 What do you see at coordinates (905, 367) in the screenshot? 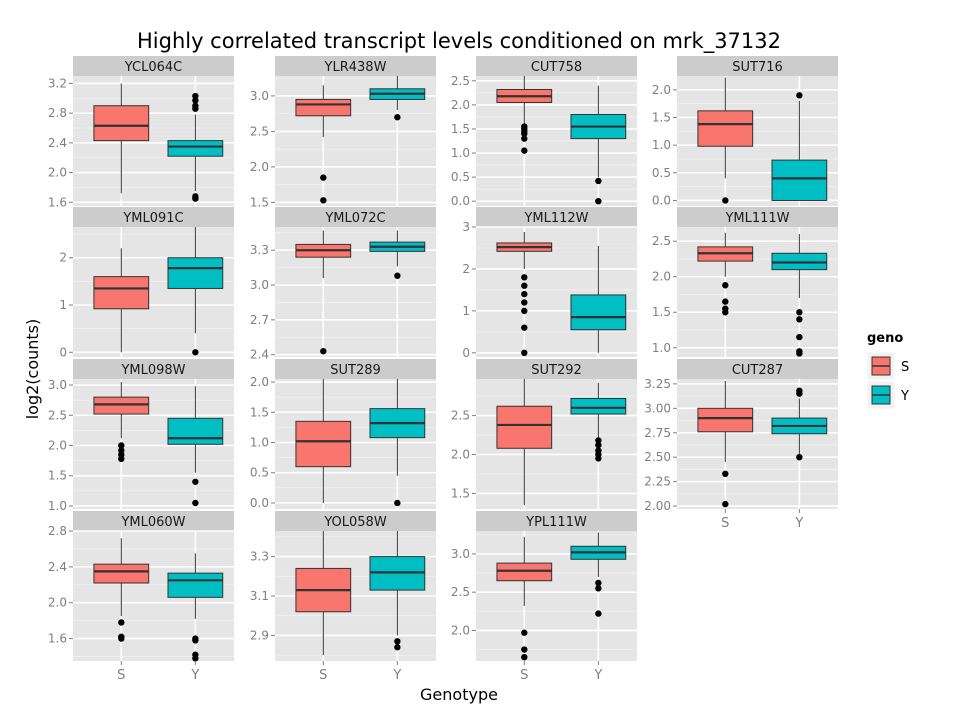
I see `legend-label: S` at bounding box center [905, 367].